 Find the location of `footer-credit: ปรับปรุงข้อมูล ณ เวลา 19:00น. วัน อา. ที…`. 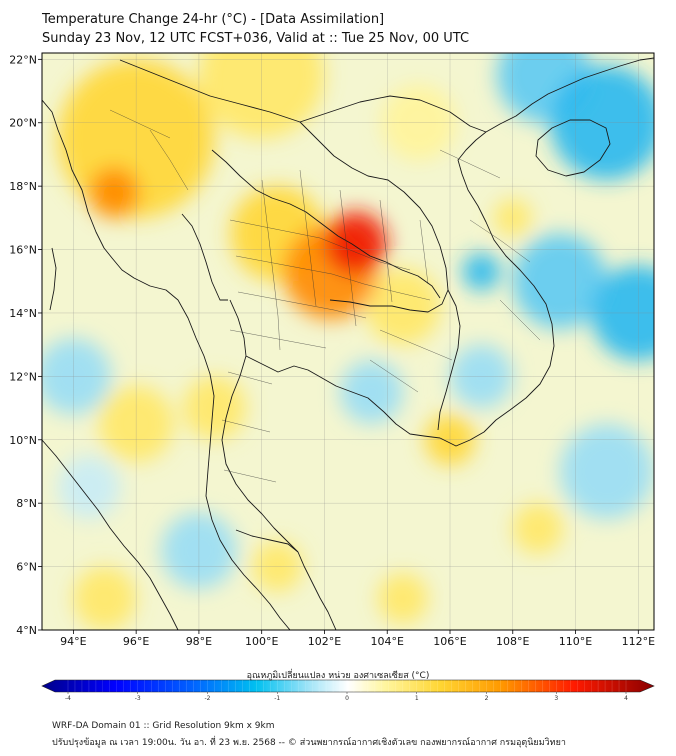

footer-credit: ปรับปรุงข้อมูล ณ เวลา 19:00น. วัน อา. ที… is located at coordinates (309, 743).